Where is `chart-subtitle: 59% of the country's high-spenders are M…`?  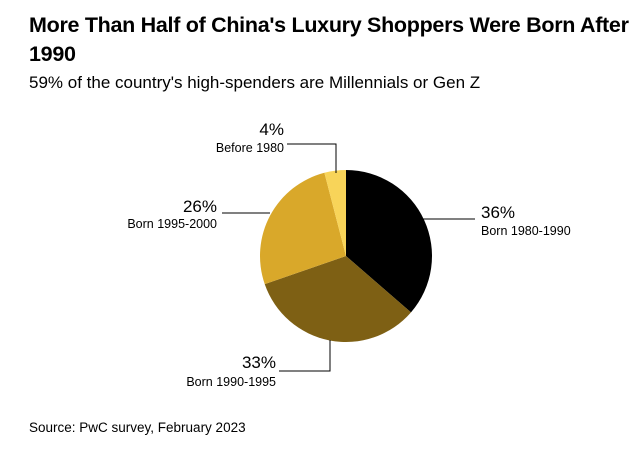
chart-subtitle: 59% of the country's high-spenders are M… is located at coordinates (255, 82).